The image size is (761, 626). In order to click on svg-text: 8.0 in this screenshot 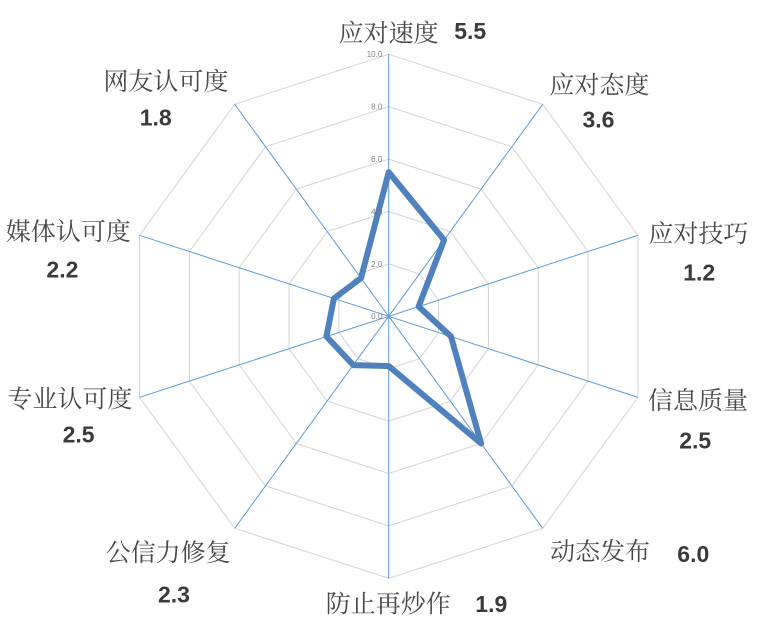, I will do `click(377, 107)`.